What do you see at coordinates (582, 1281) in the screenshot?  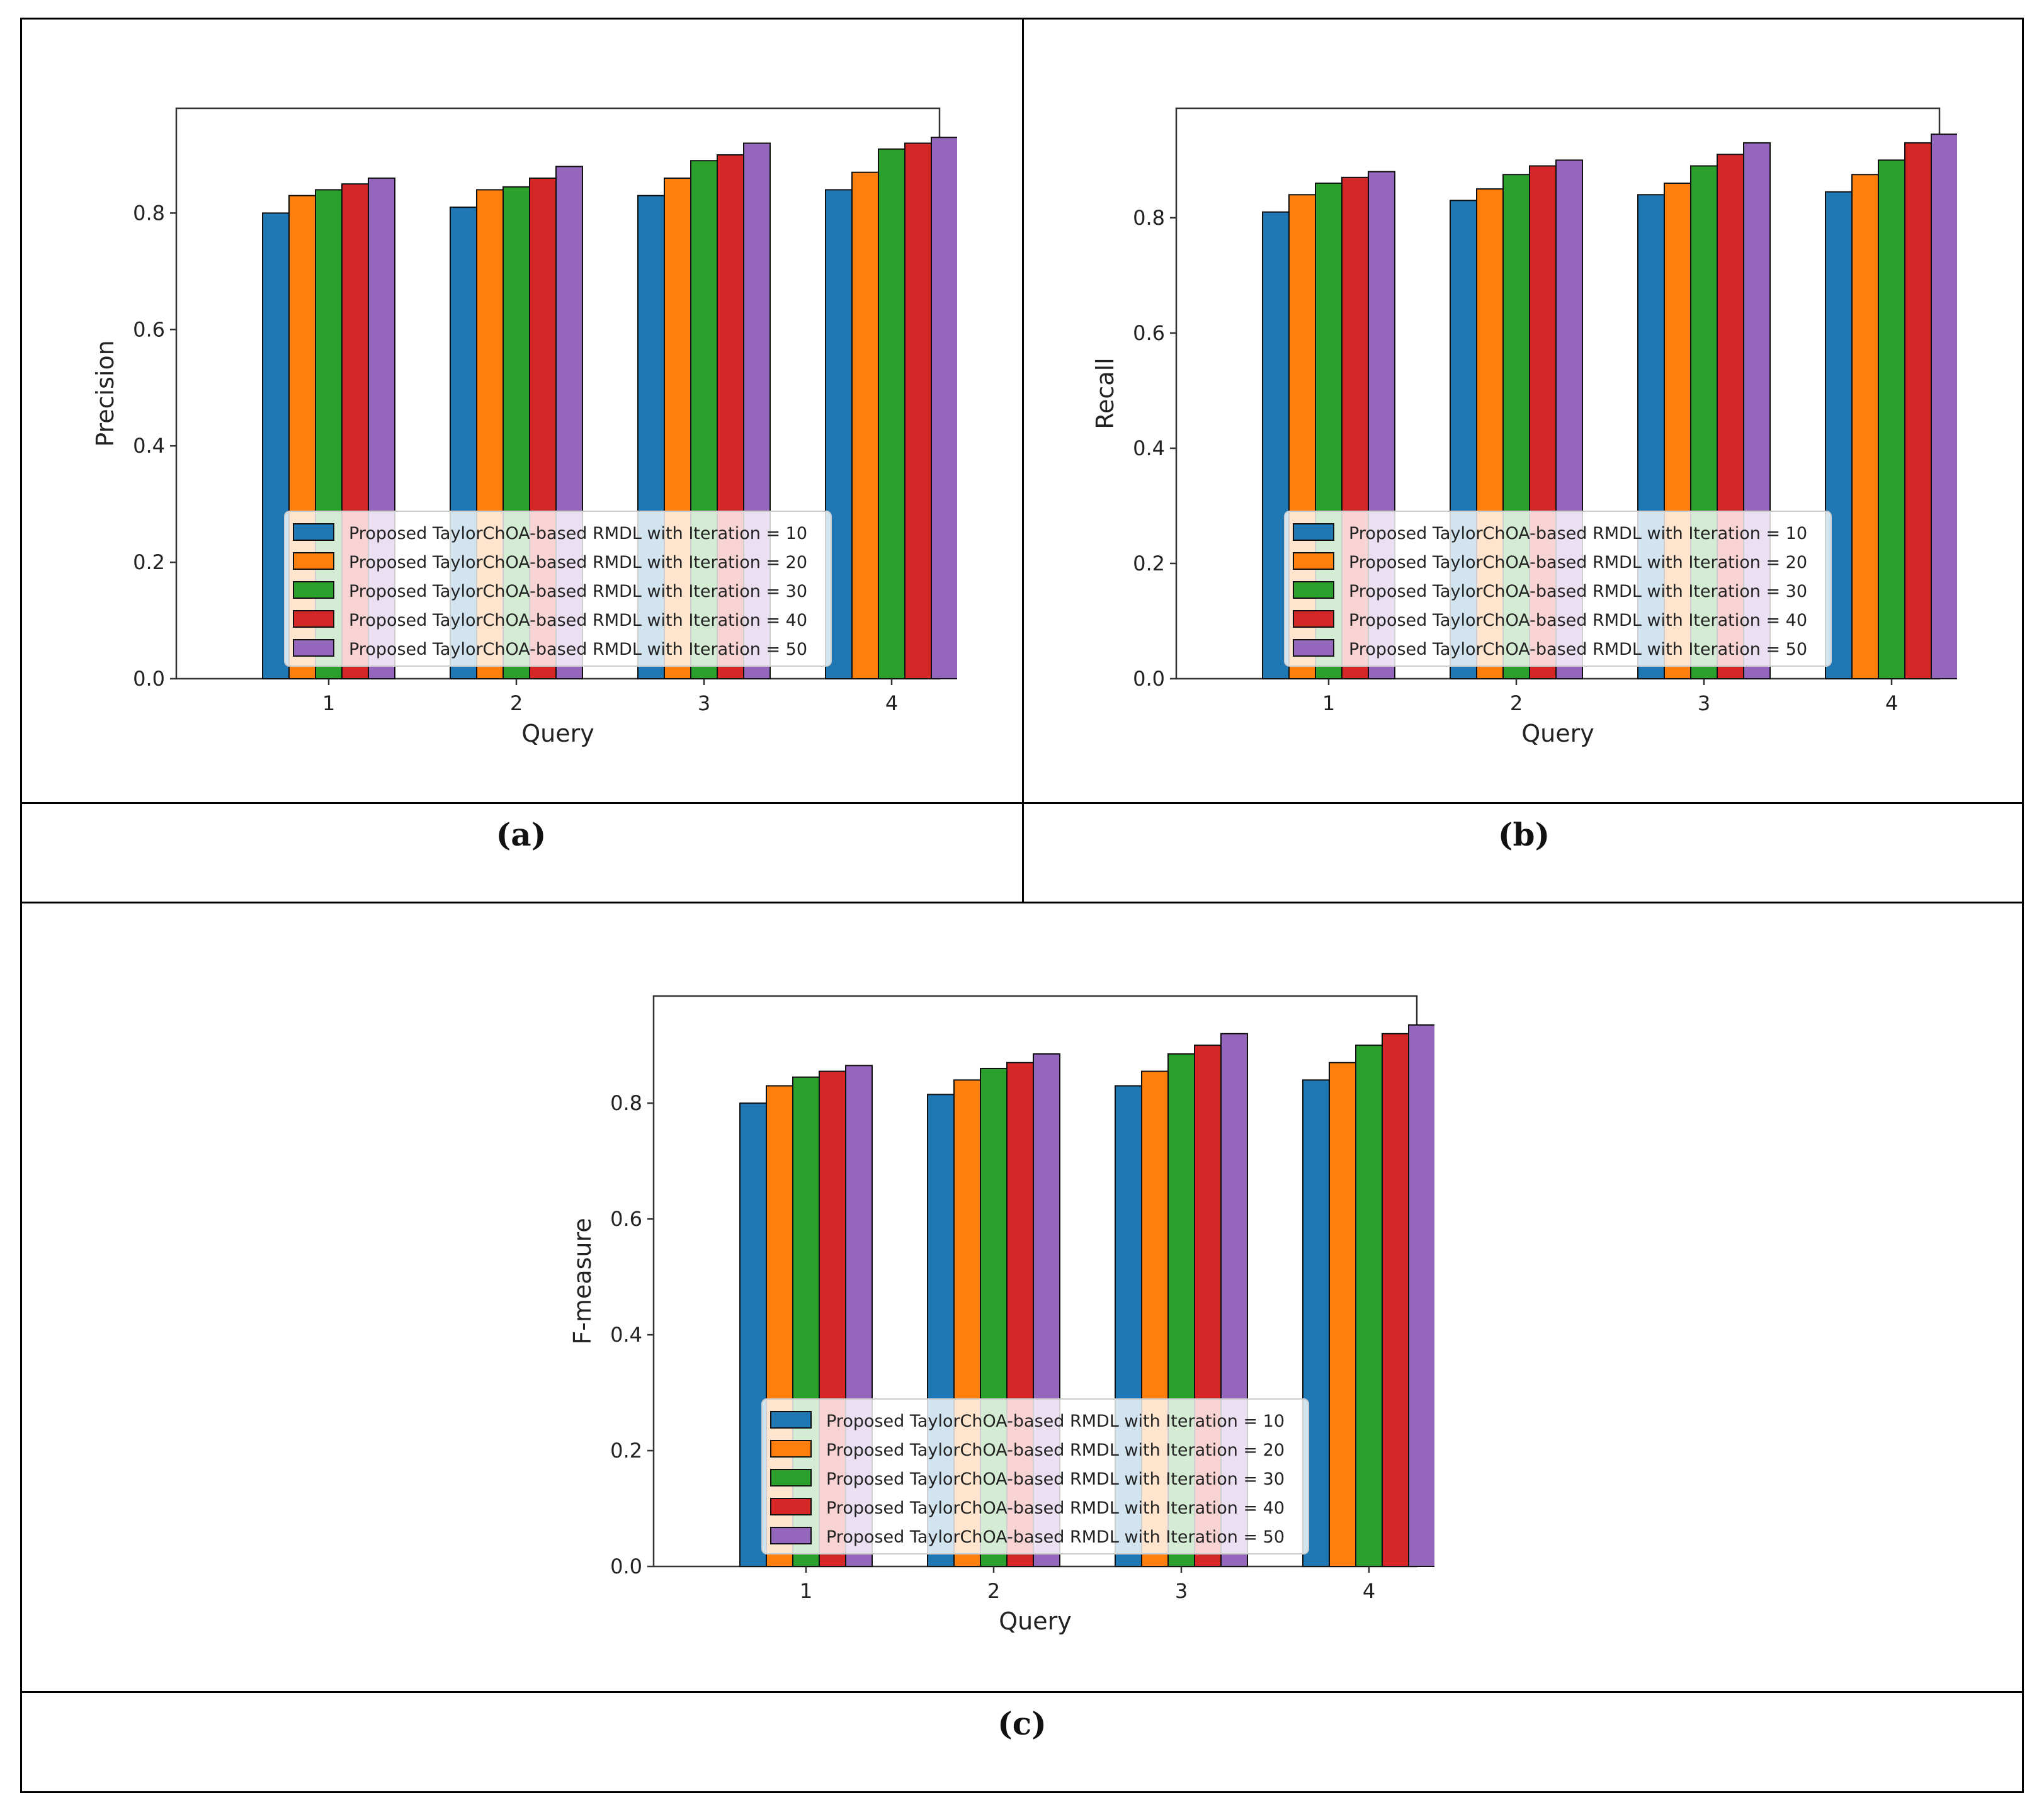 I see `y-axis-label: F-measure` at bounding box center [582, 1281].